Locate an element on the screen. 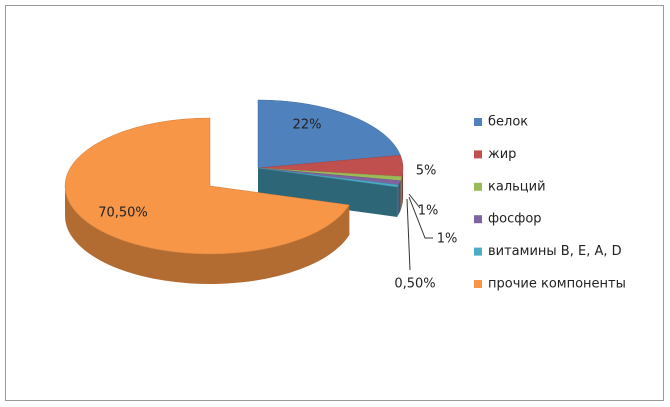  data-label: 0,50% is located at coordinates (414, 284).